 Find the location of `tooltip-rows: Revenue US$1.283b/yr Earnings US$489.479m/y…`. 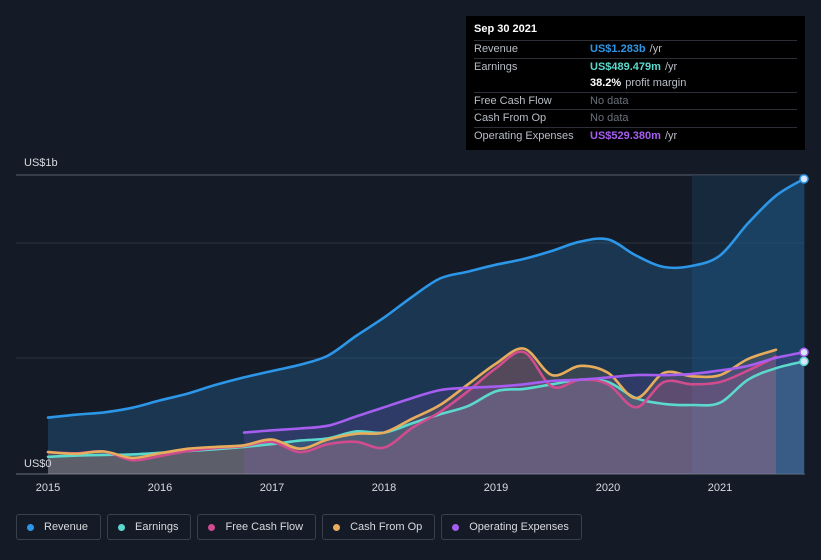

tooltip-rows: Revenue US$1.283b/yr Earnings US$489.479m/y… is located at coordinates (635, 92).